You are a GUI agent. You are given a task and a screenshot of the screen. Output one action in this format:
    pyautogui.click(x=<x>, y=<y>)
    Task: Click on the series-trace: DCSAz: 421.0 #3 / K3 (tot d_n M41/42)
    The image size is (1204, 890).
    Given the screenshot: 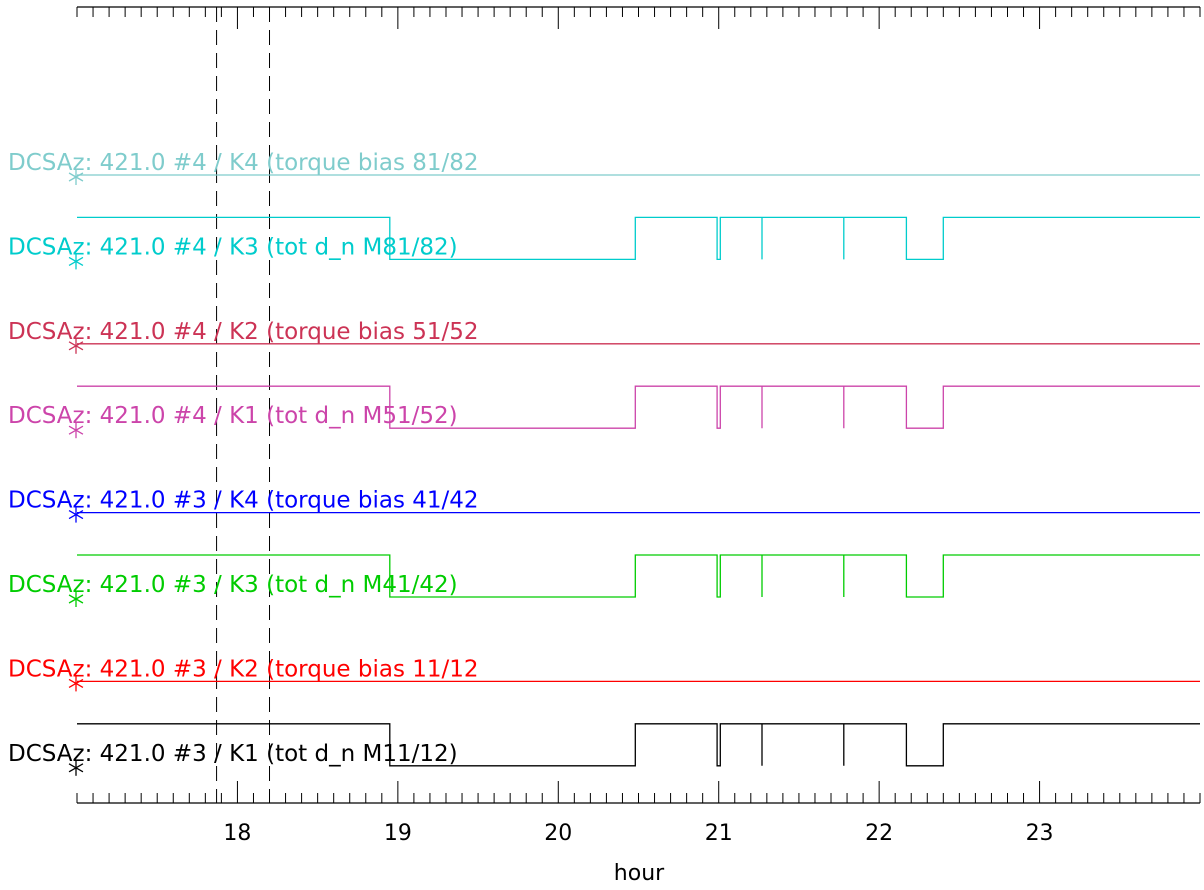 What is the action you would take?
    pyautogui.click(x=604, y=580)
    